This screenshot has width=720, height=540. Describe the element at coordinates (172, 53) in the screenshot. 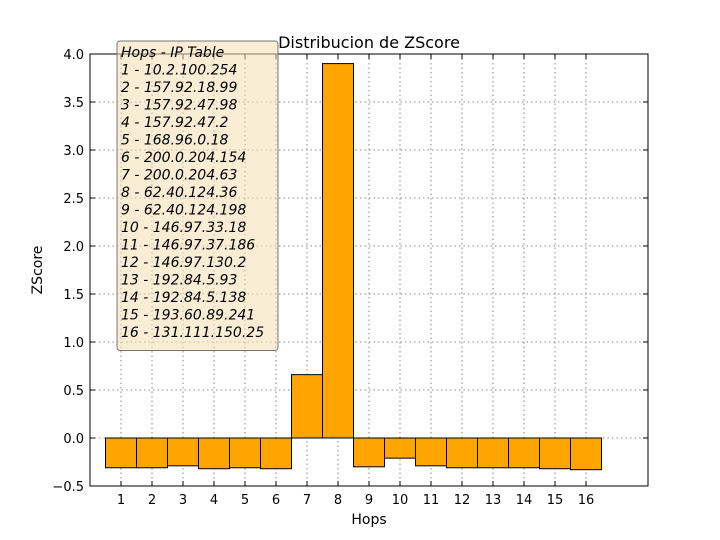

I see `legend-title: Hops - IP Table` at that location.